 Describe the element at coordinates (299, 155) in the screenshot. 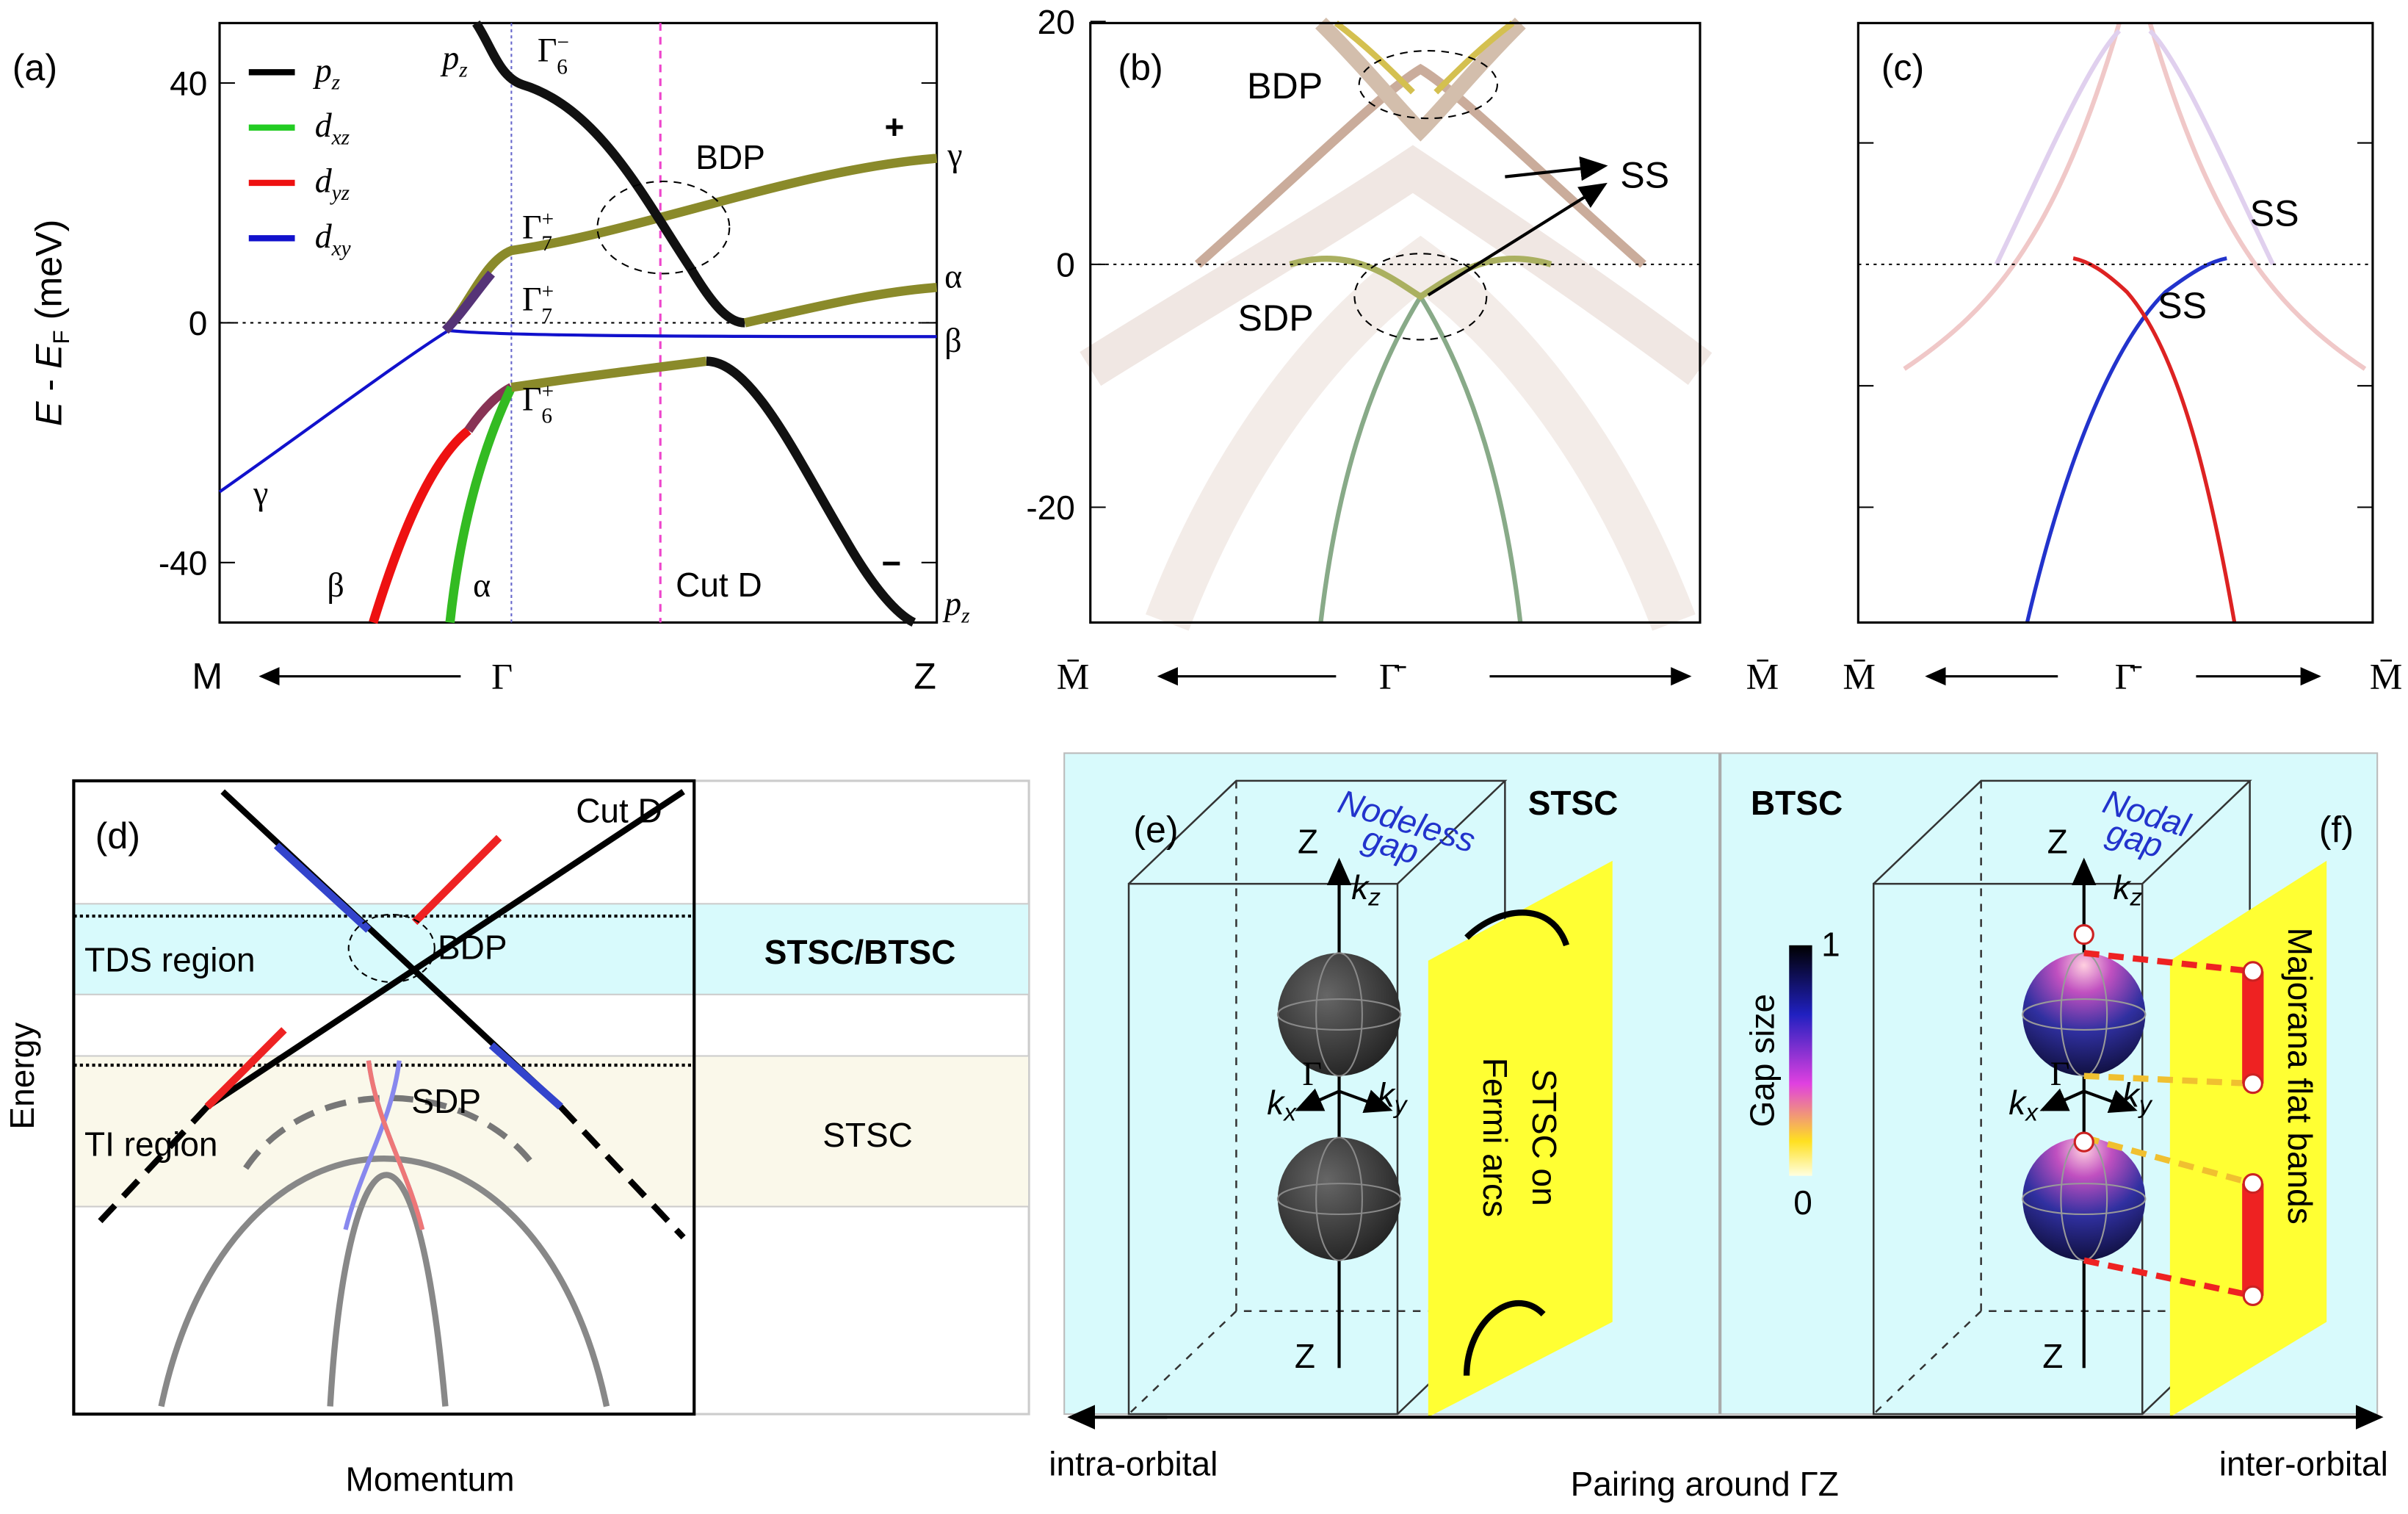

I see `legend: pz dxz dyz d xy` at that location.